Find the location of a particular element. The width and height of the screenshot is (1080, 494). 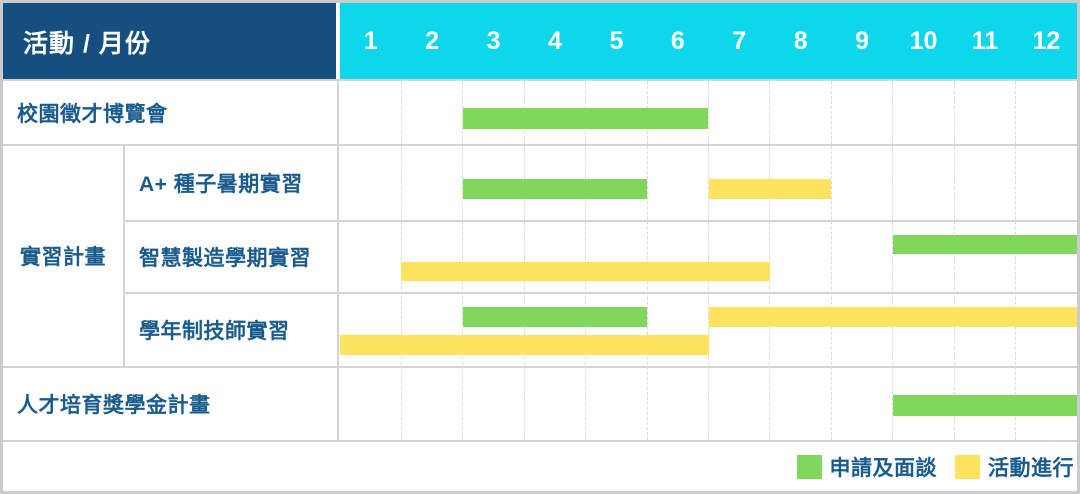

month-header-10: 10 is located at coordinates (923, 41).